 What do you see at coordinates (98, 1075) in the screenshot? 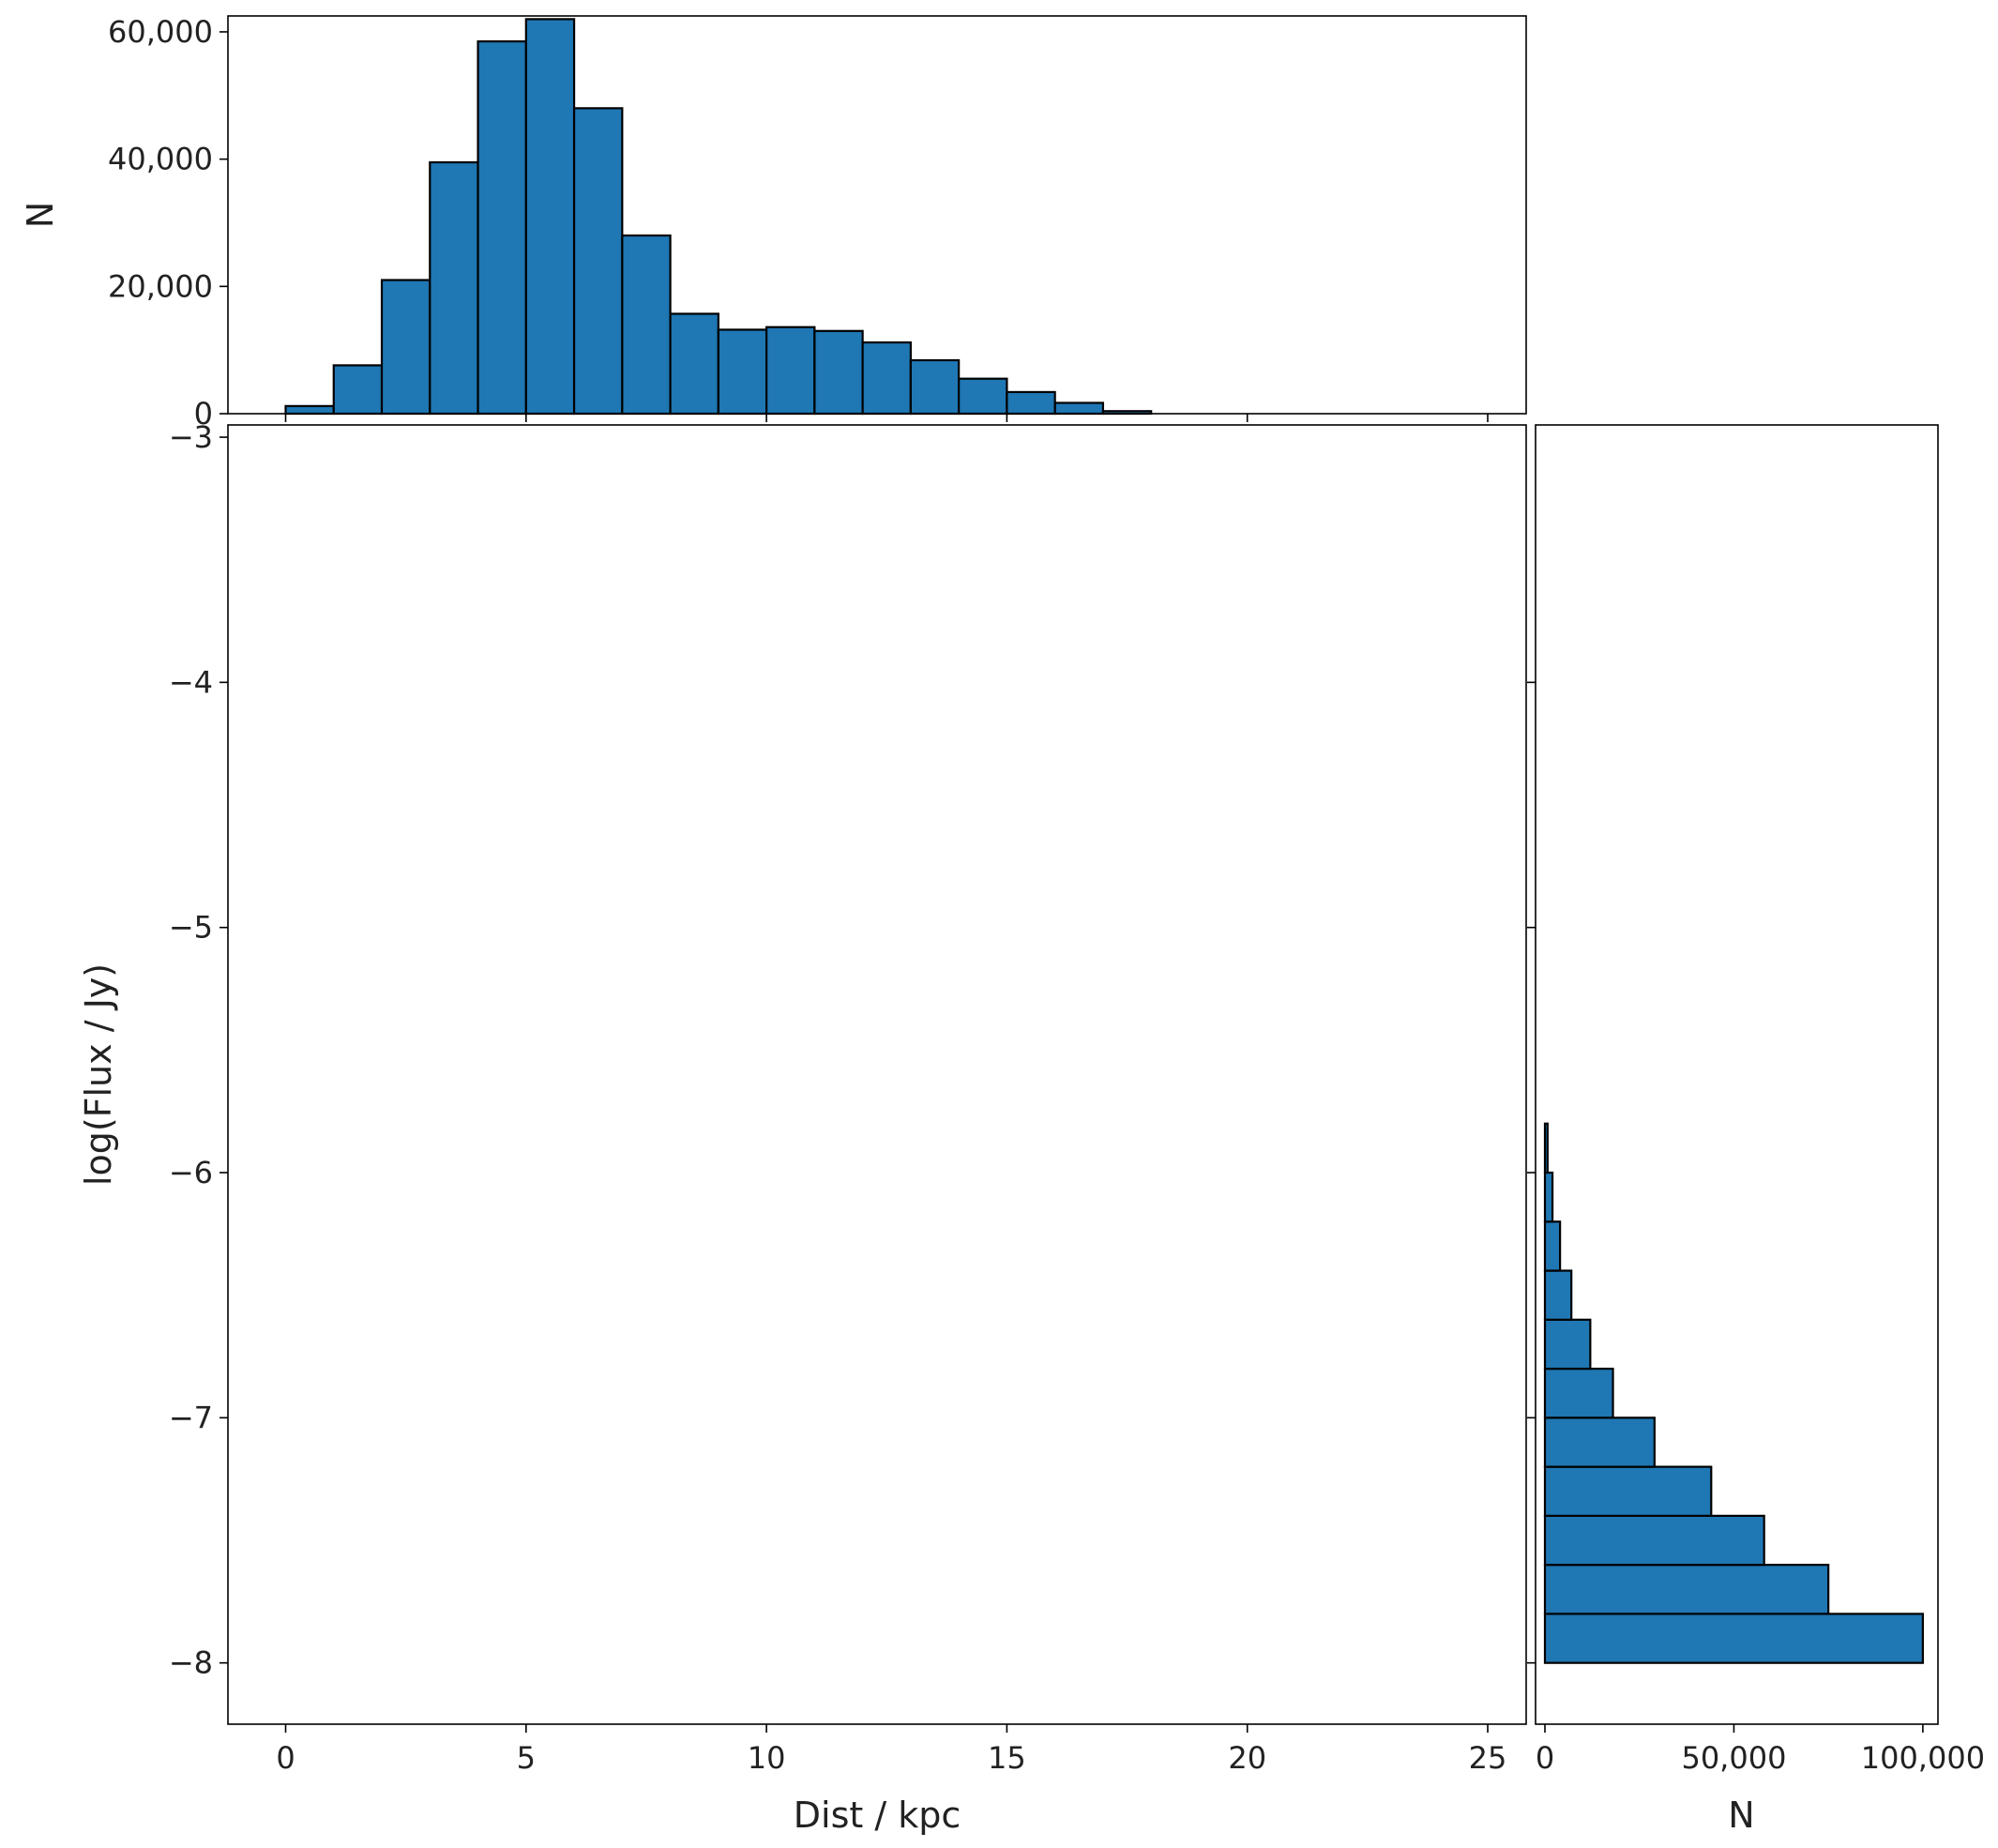
I see `scatter-ylabel: log(Flux / Jy)` at bounding box center [98, 1075].